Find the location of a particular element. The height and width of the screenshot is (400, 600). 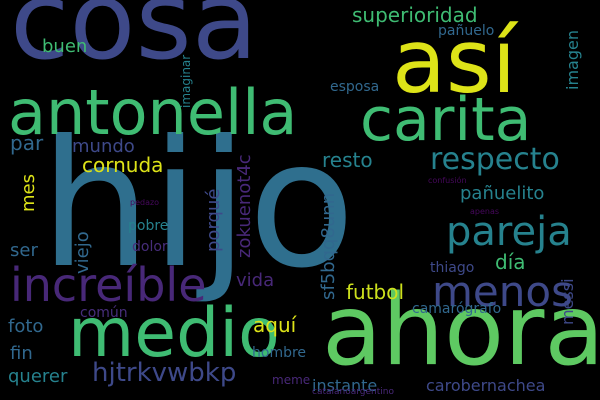

word-menos: menos is located at coordinates (502, 291).